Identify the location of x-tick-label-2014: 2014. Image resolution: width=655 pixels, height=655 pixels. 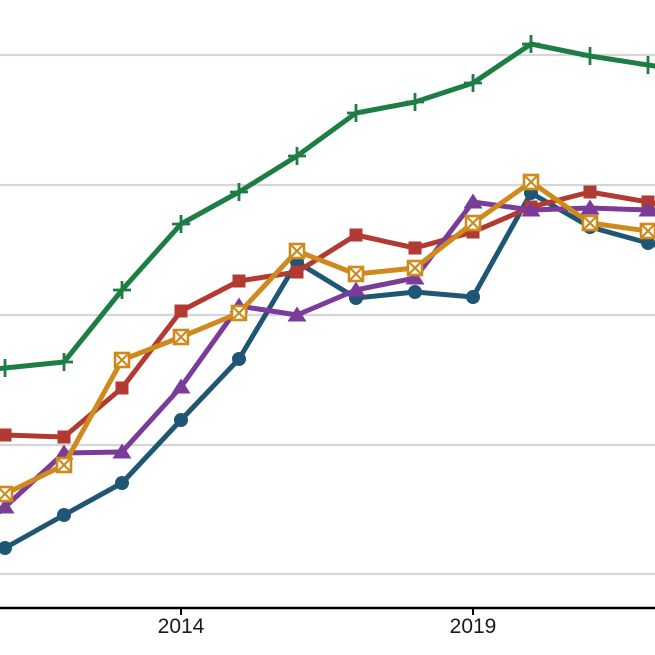
(181, 626).